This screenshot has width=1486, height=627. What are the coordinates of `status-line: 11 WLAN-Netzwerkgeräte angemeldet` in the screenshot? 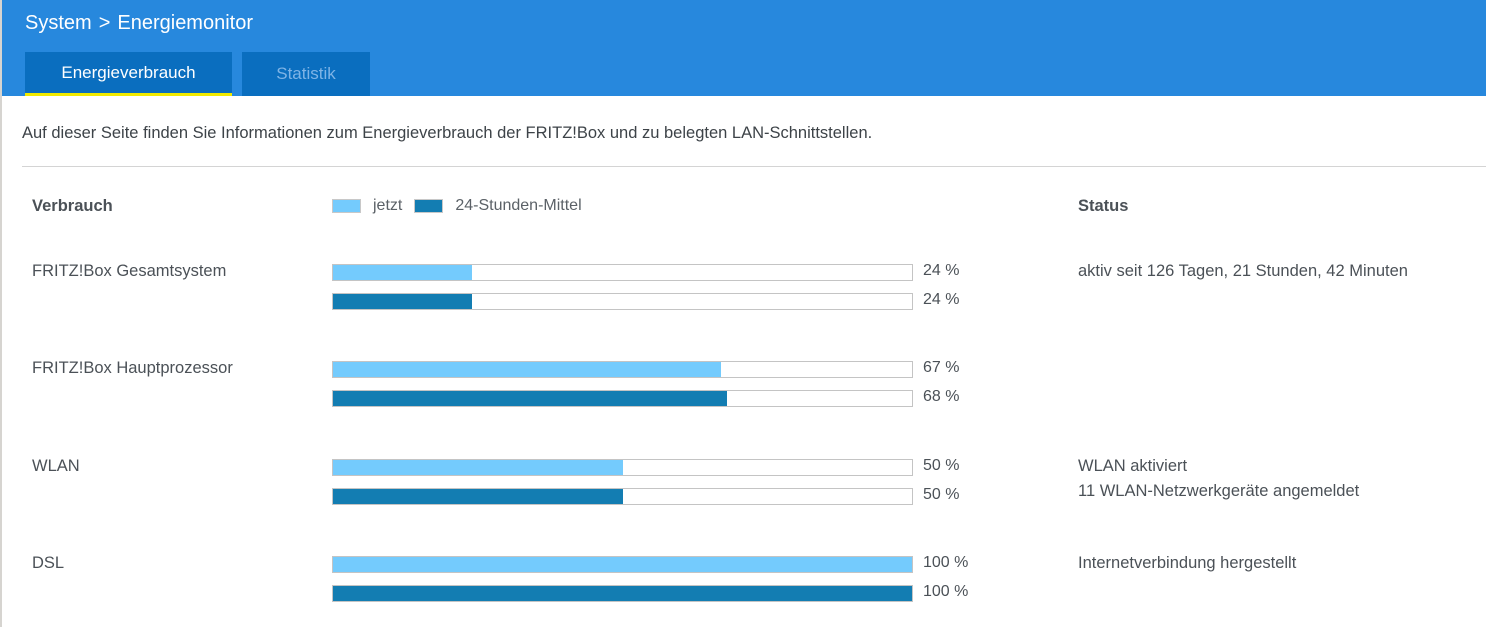 It's located at (1219, 491).